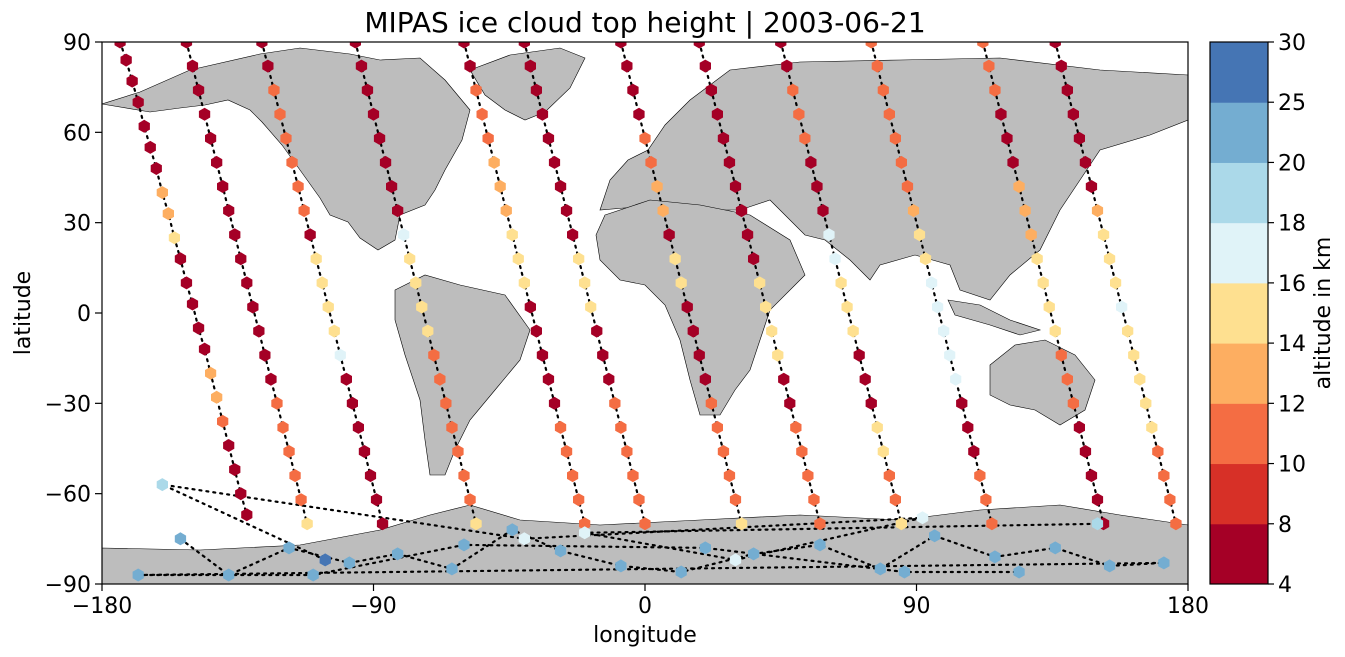 Image resolution: width=1345 pixels, height=657 pixels. Describe the element at coordinates (1292, 404) in the screenshot. I see `colorbar-tick-label: 12` at that location.